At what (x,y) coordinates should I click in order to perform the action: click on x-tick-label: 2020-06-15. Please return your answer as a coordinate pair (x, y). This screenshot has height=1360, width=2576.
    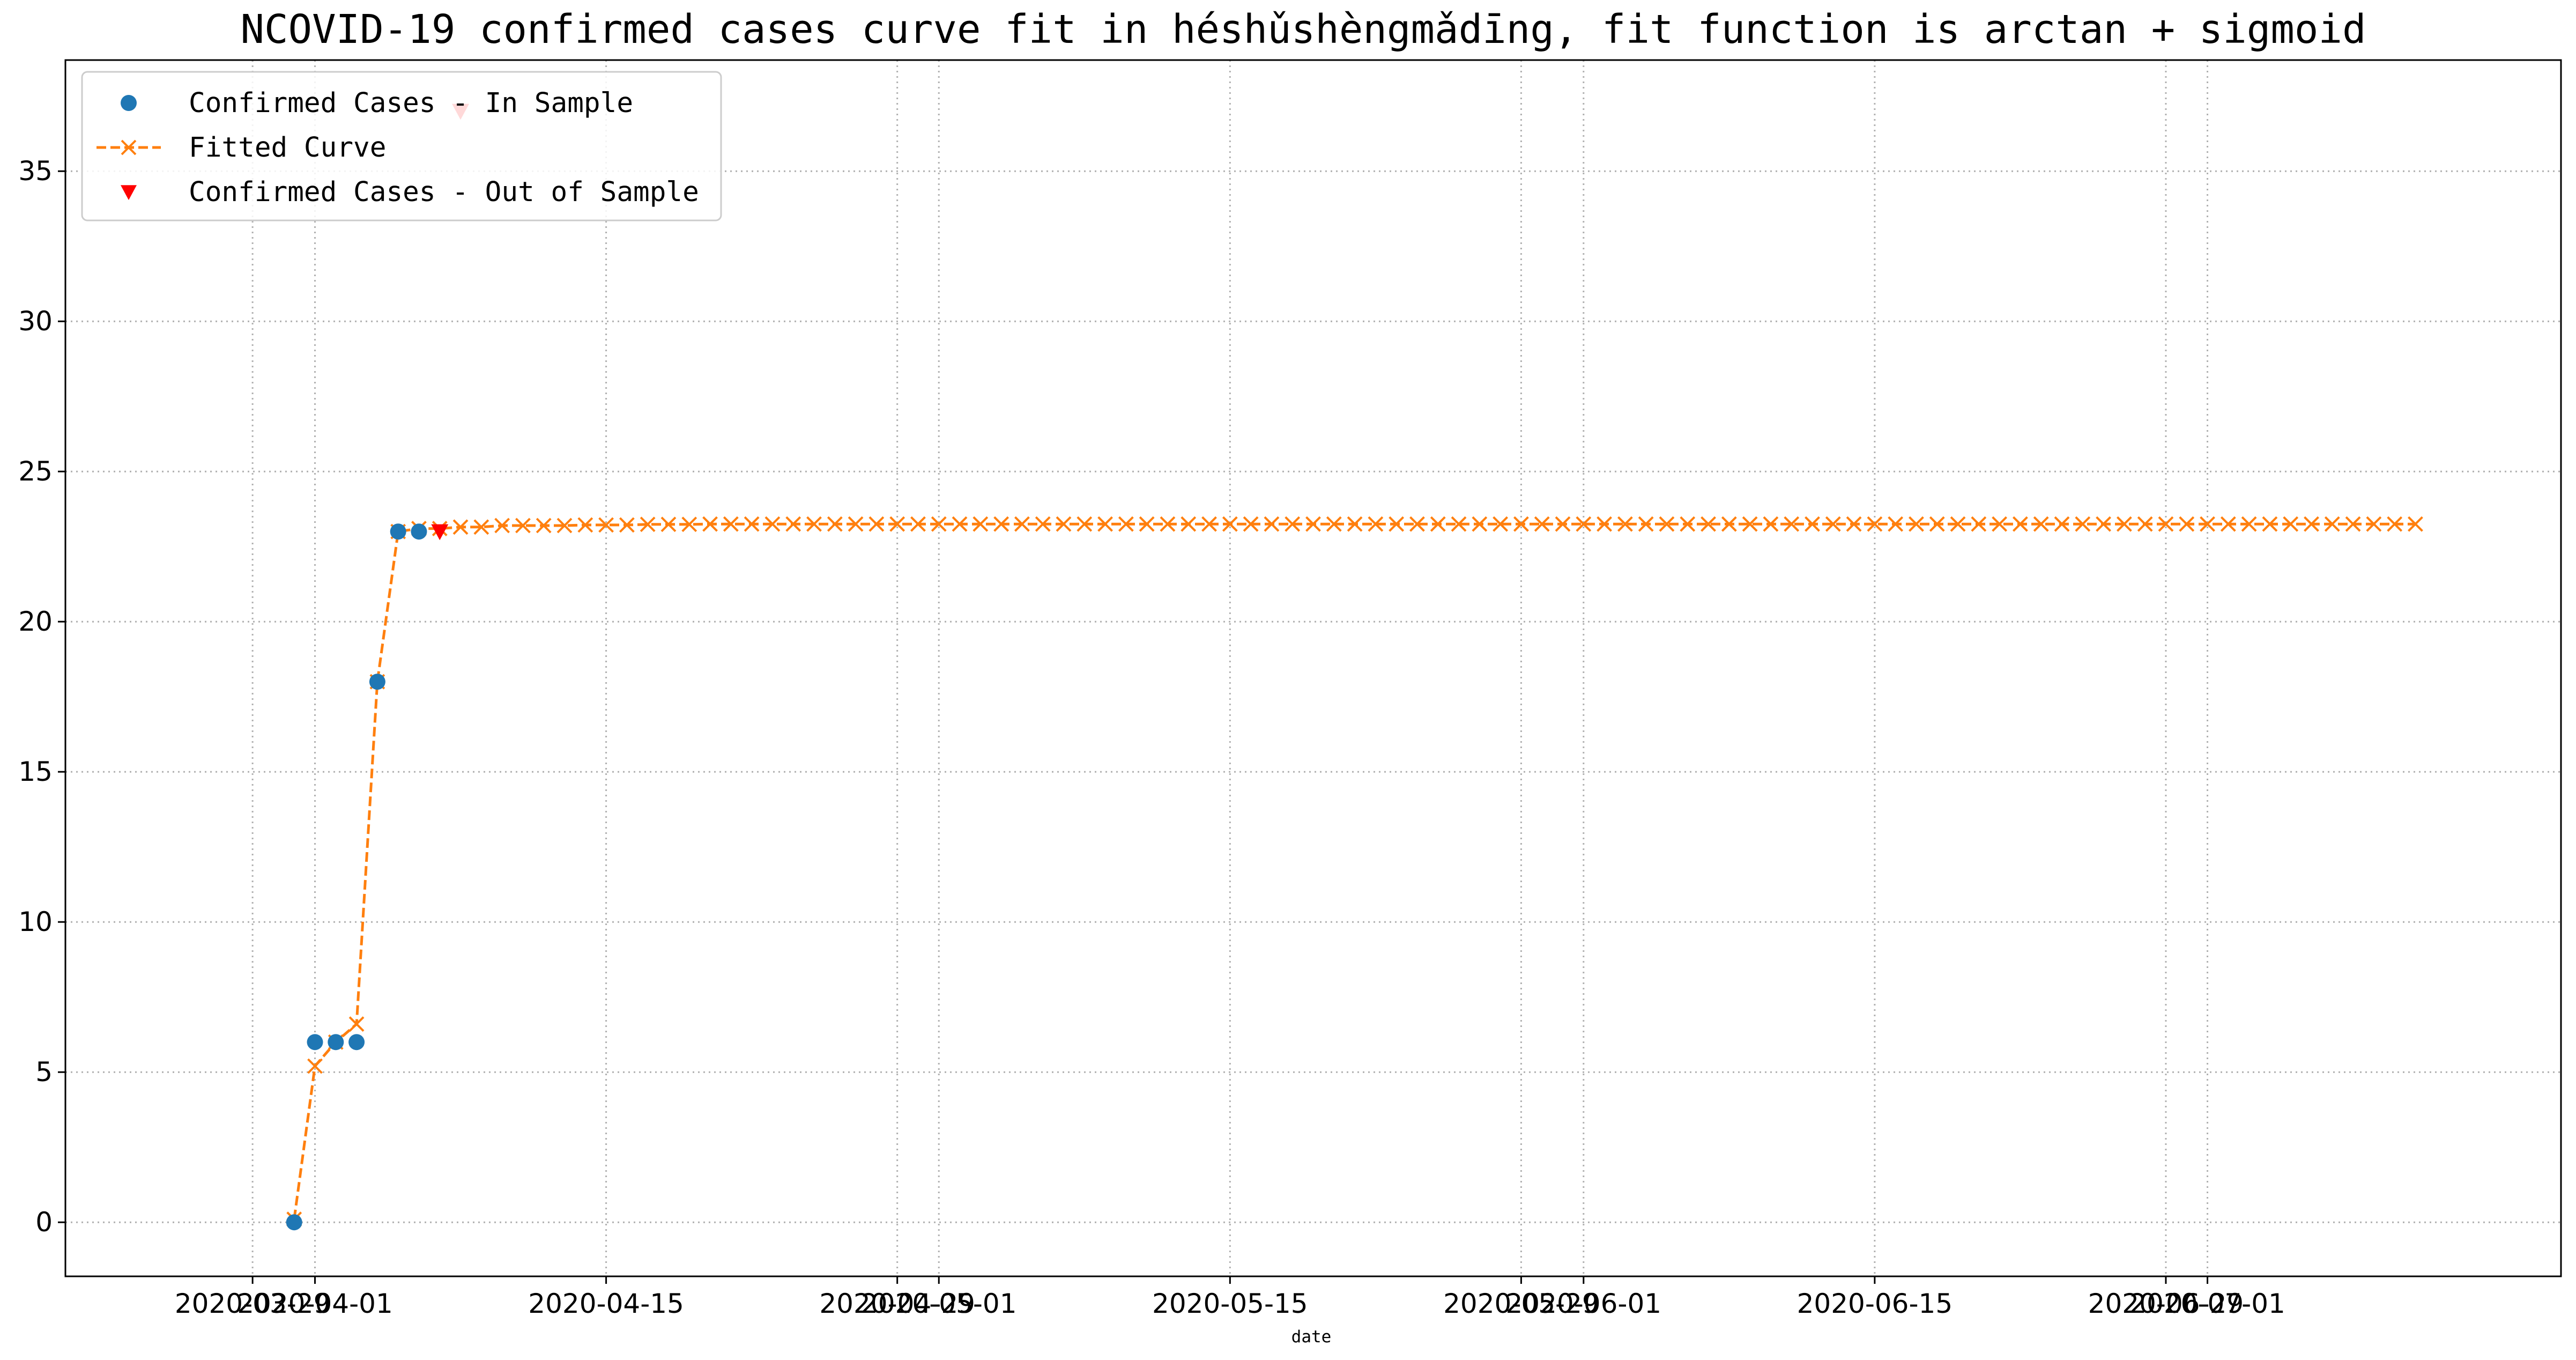
    Looking at the image, I should click on (1875, 1303).